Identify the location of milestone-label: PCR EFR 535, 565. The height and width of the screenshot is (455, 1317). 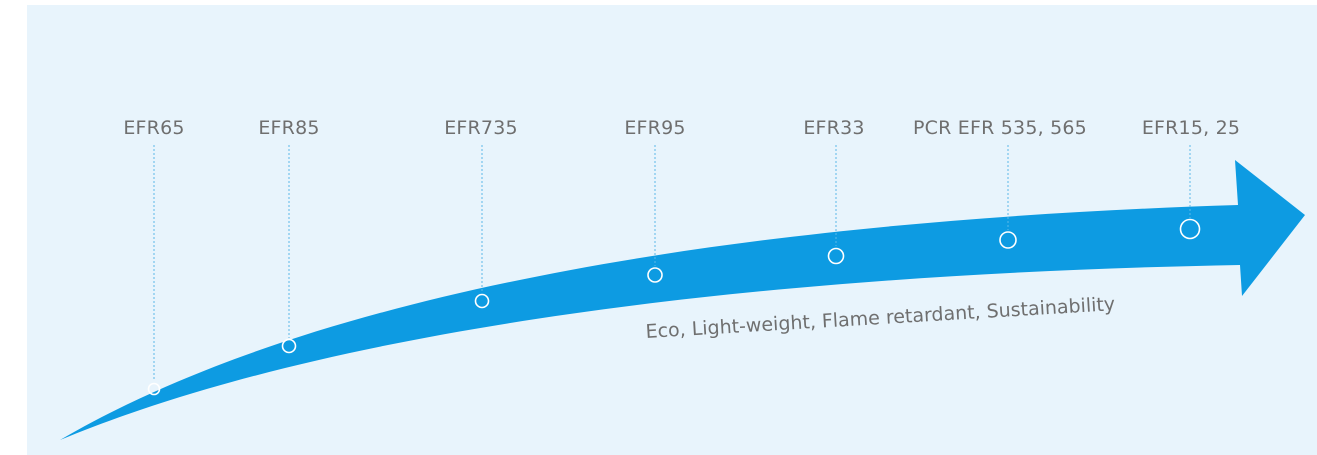
(1000, 128).